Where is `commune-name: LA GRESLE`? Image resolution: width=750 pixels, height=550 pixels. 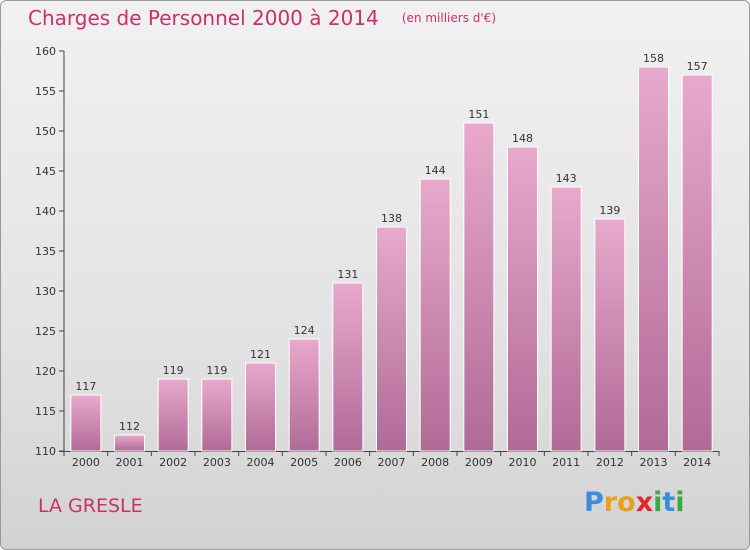 commune-name: LA GRESLE is located at coordinates (90, 506).